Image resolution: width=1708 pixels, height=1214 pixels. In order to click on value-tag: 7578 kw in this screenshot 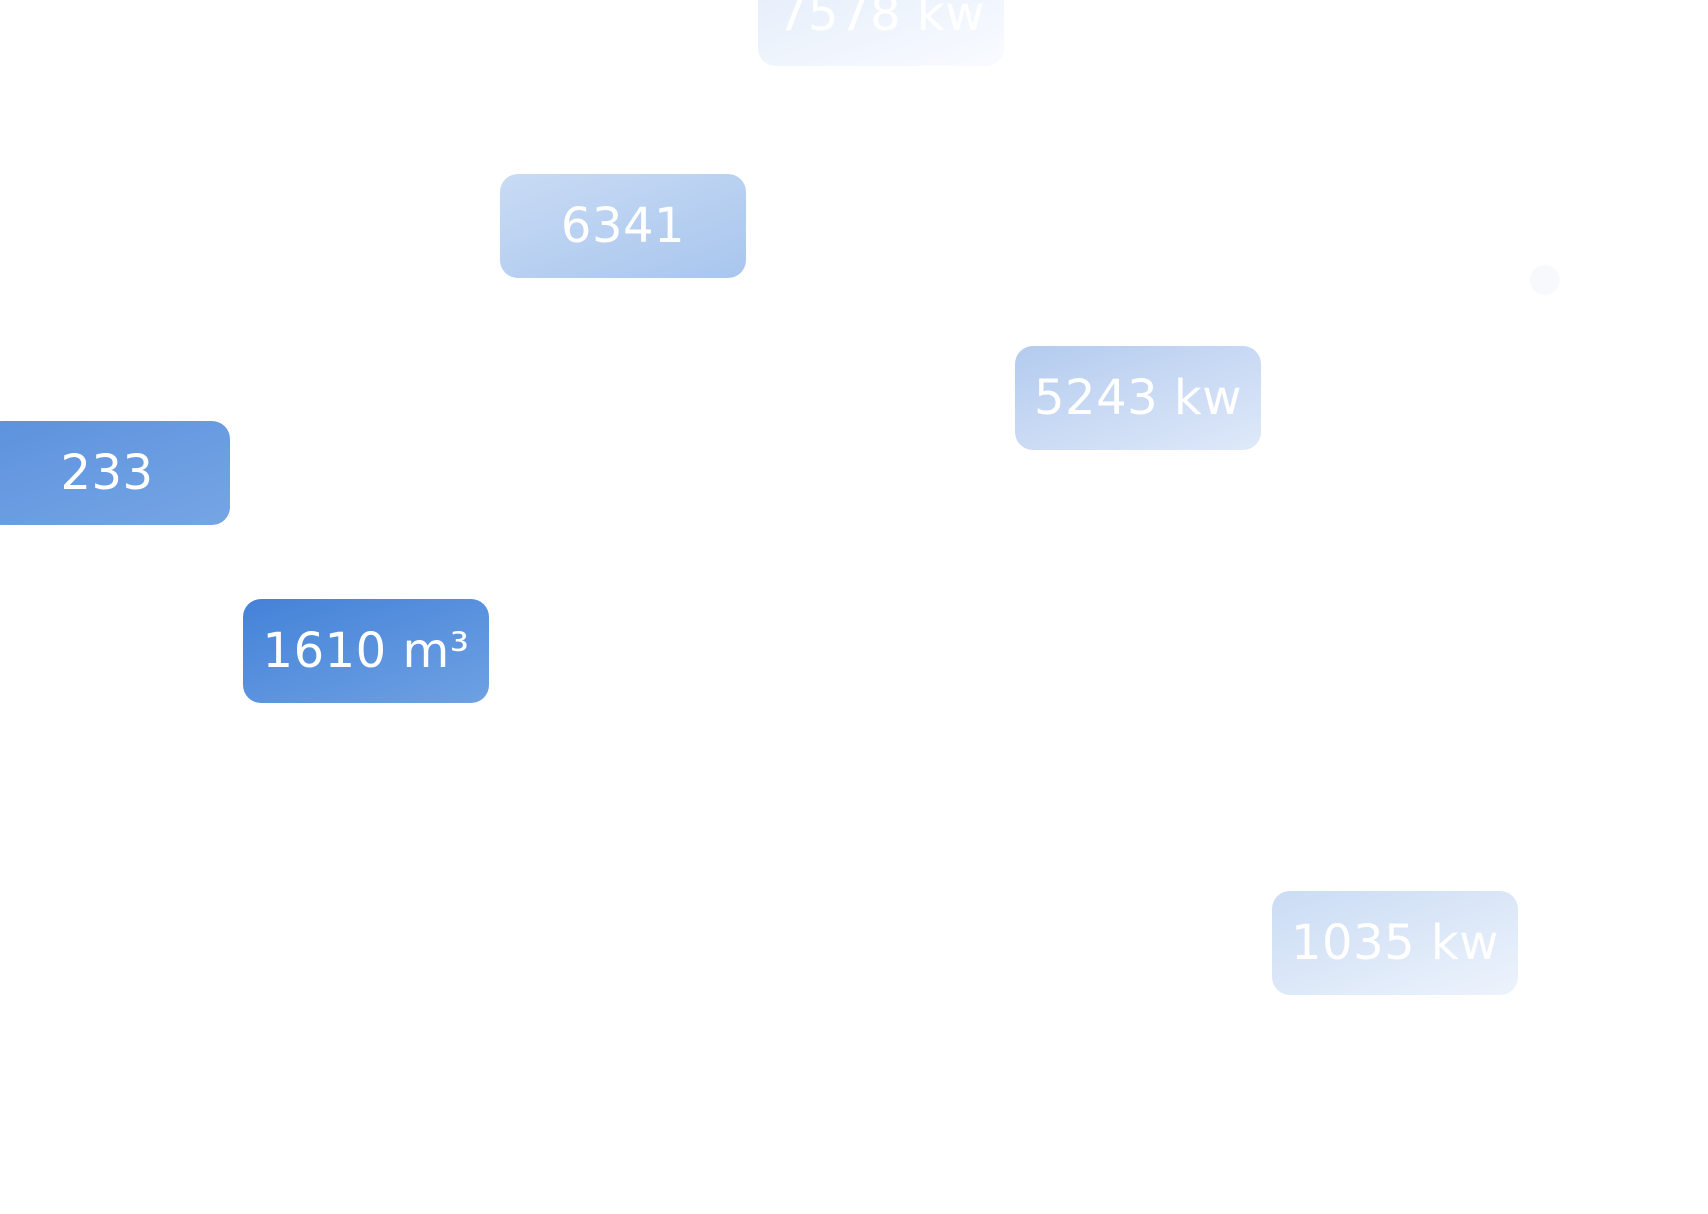, I will do `click(881, 33)`.